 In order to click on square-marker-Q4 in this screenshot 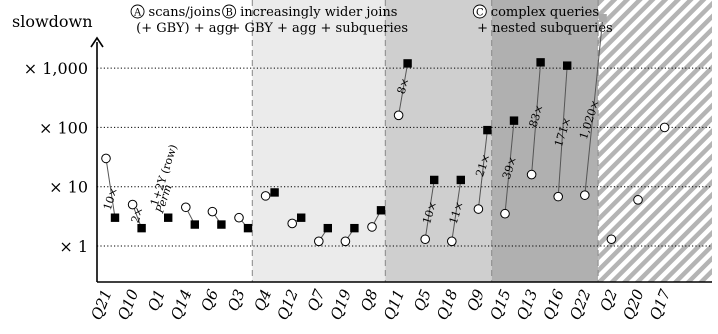, I will do `click(274, 192)`.